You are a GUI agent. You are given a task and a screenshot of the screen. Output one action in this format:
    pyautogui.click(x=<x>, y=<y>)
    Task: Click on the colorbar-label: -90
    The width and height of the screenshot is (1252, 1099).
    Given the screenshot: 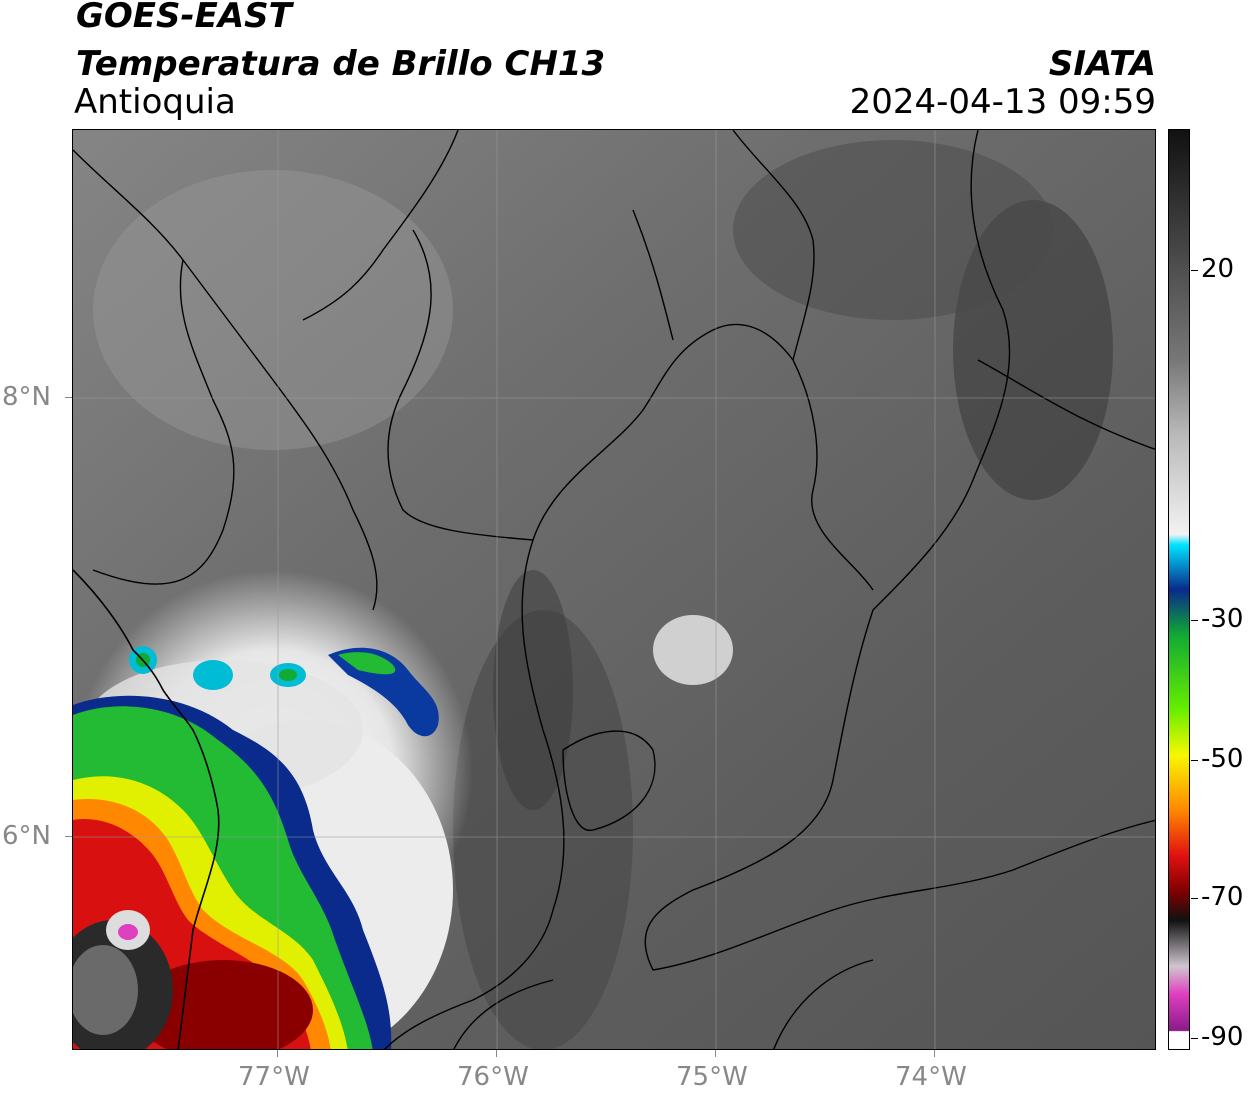 What is the action you would take?
    pyautogui.click(x=1222, y=1037)
    